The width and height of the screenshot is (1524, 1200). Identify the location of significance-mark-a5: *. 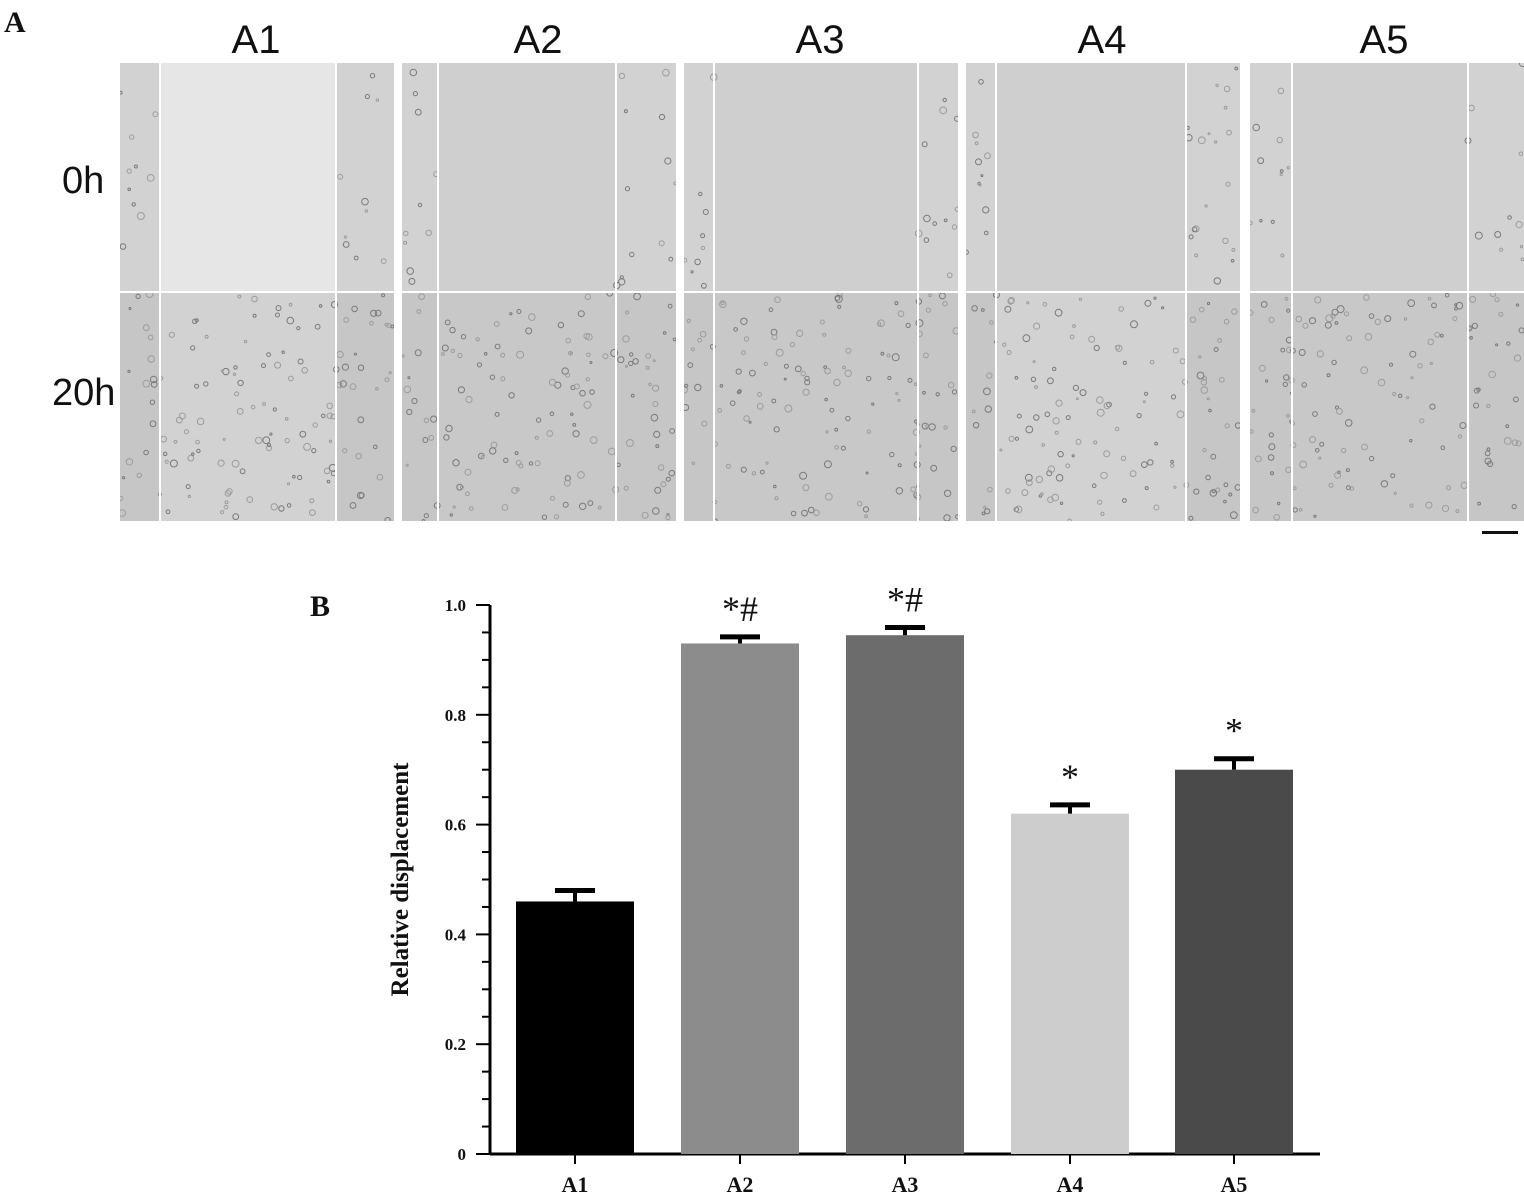
(1234, 731).